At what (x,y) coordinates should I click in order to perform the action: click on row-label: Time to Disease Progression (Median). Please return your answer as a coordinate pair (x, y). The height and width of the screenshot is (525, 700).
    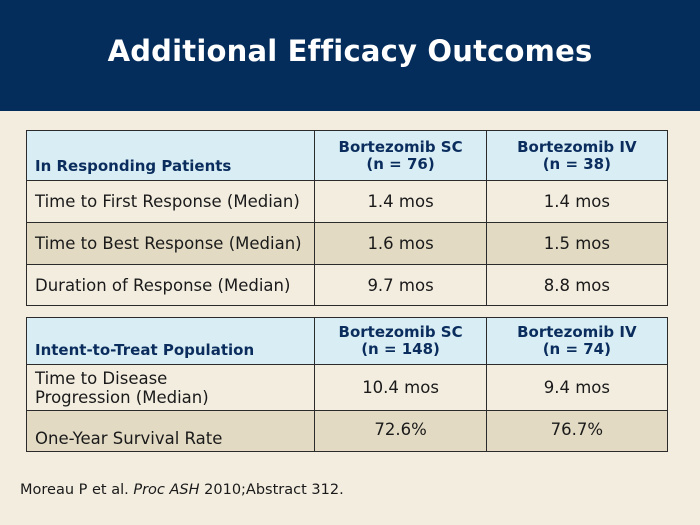
    Looking at the image, I should click on (170, 387).